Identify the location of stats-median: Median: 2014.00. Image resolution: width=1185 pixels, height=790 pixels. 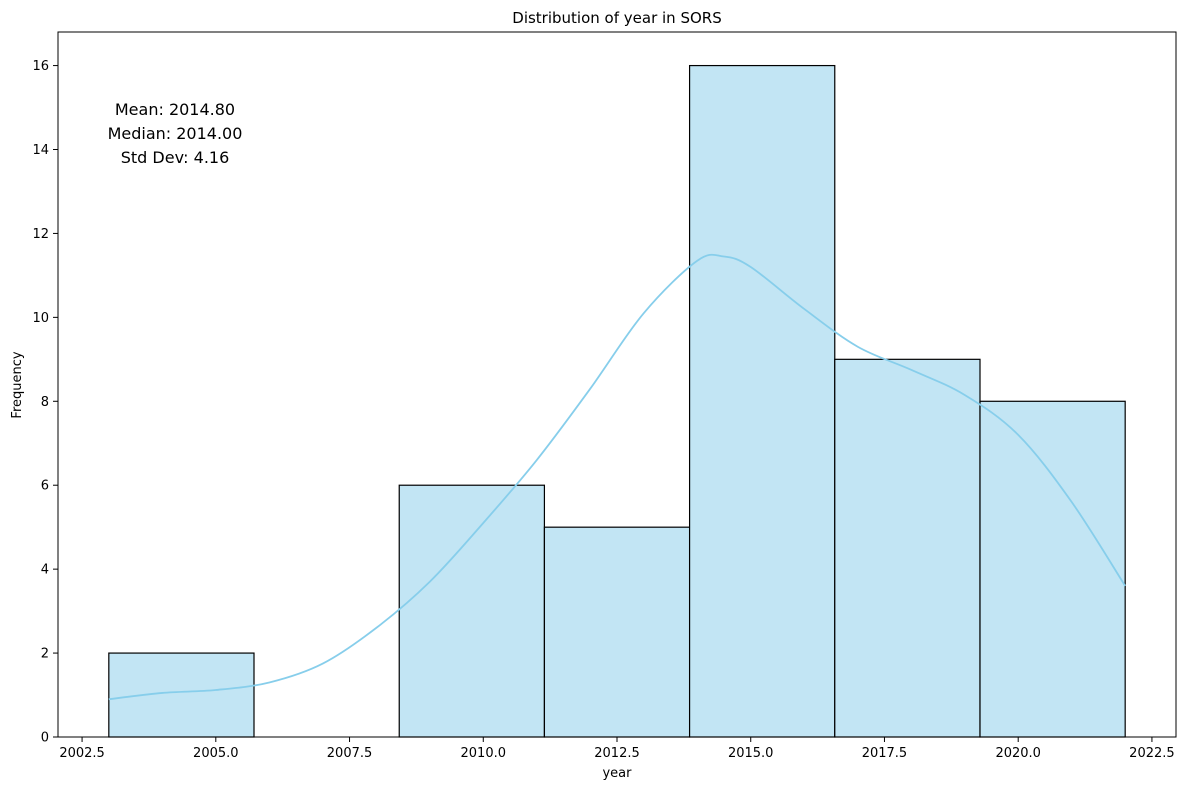
(175, 133).